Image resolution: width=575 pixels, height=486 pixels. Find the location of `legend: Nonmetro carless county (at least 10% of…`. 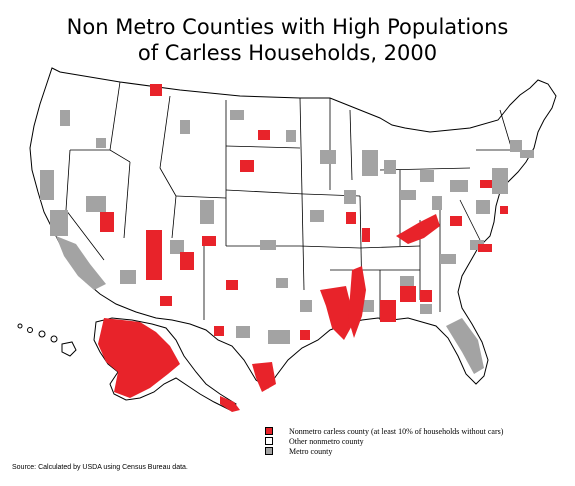

legend: Nonmetro carless county (at least 10% of… is located at coordinates (384, 441).